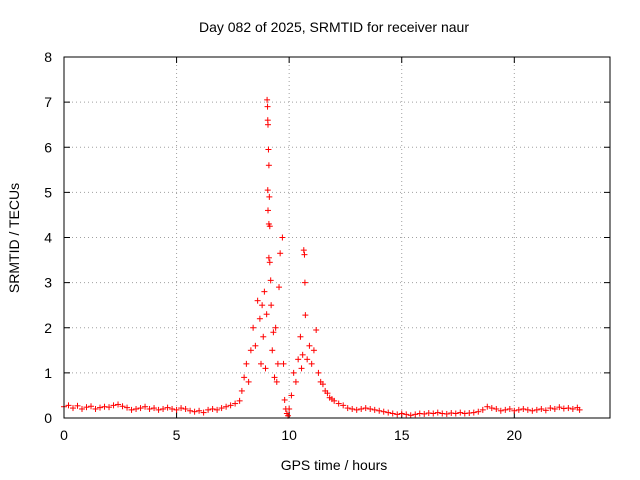  I want to click on y-tick-label: 1, so click(48, 373).